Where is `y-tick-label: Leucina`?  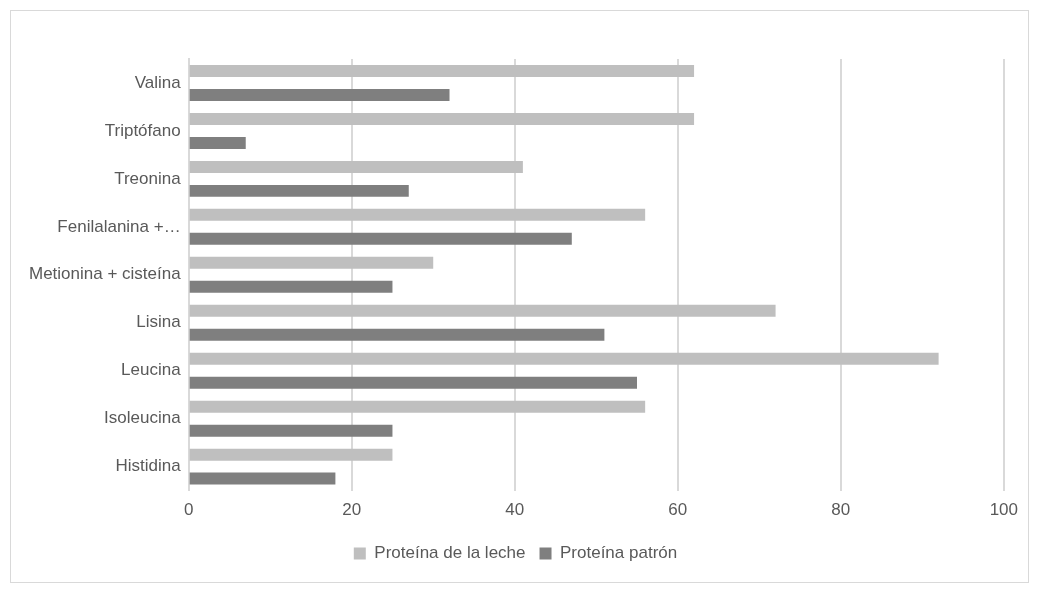
y-tick-label: Leucina is located at coordinates (151, 370).